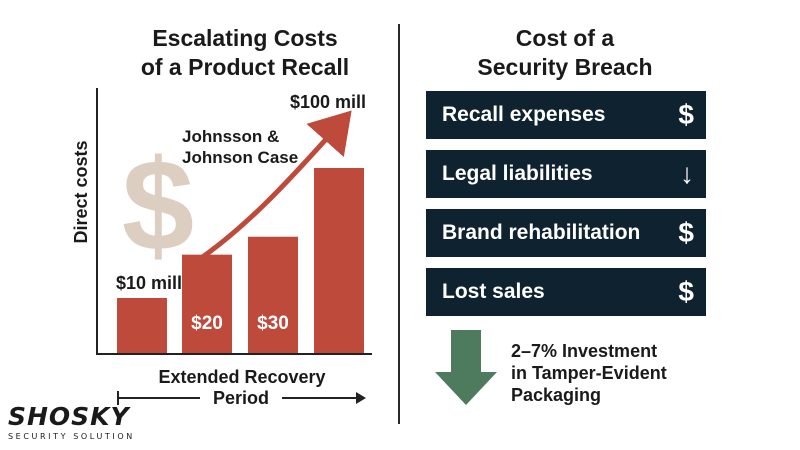 This screenshot has height=450, width=800. What do you see at coordinates (565, 53) in the screenshot?
I see `breach-title: Cost of a Security Breach` at bounding box center [565, 53].